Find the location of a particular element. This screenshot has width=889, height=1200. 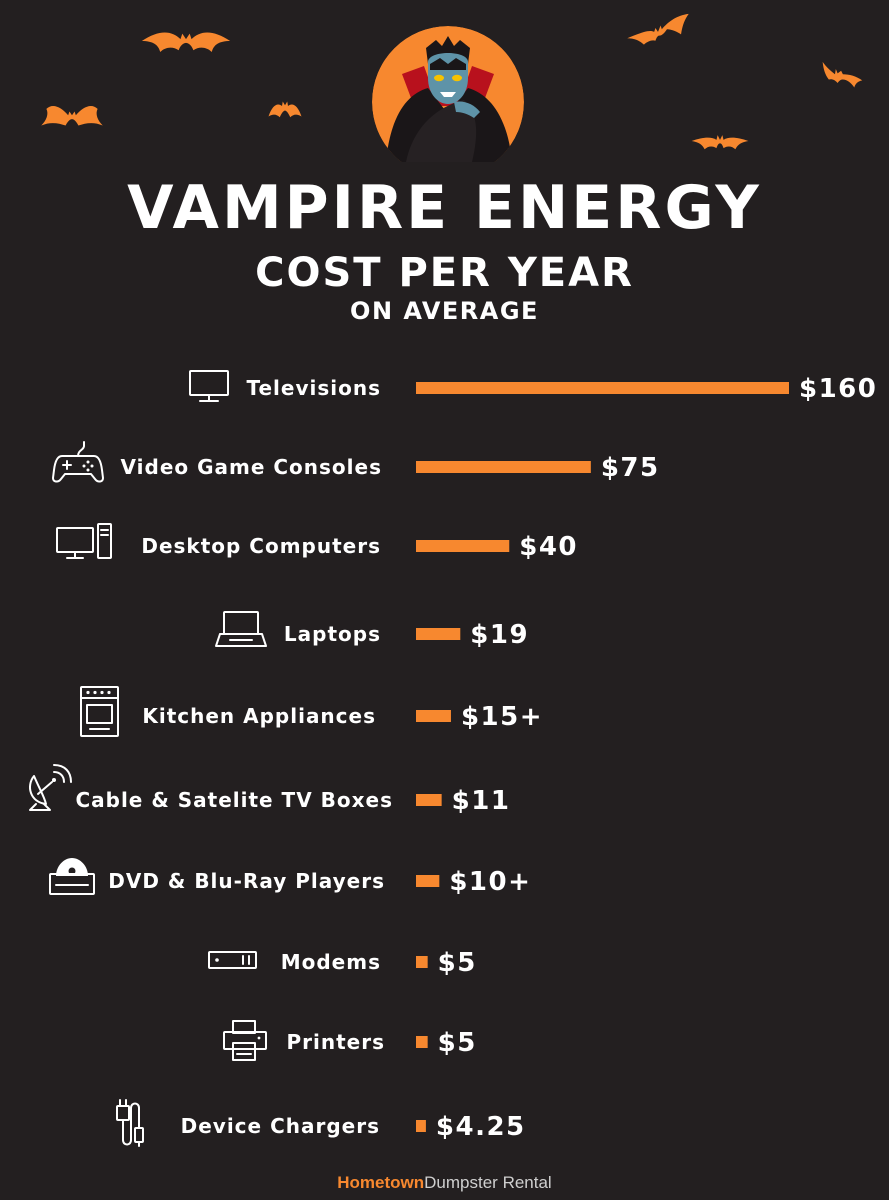

satellite-dish-icon is located at coordinates (50, 787).